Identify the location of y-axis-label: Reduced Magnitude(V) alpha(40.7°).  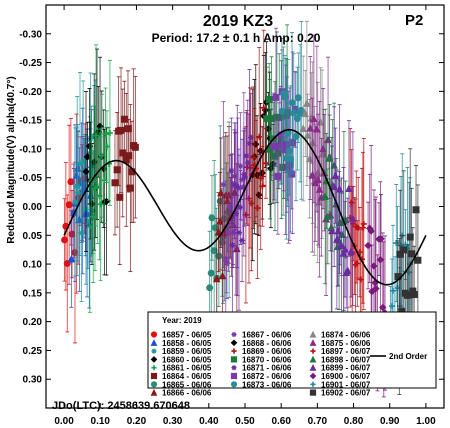
(11, 159).